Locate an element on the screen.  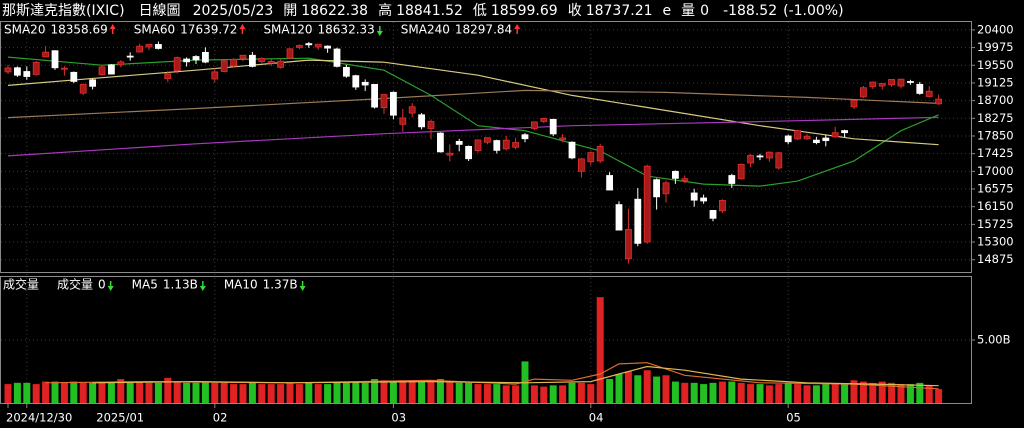
header-text: e is located at coordinates (667, 11).